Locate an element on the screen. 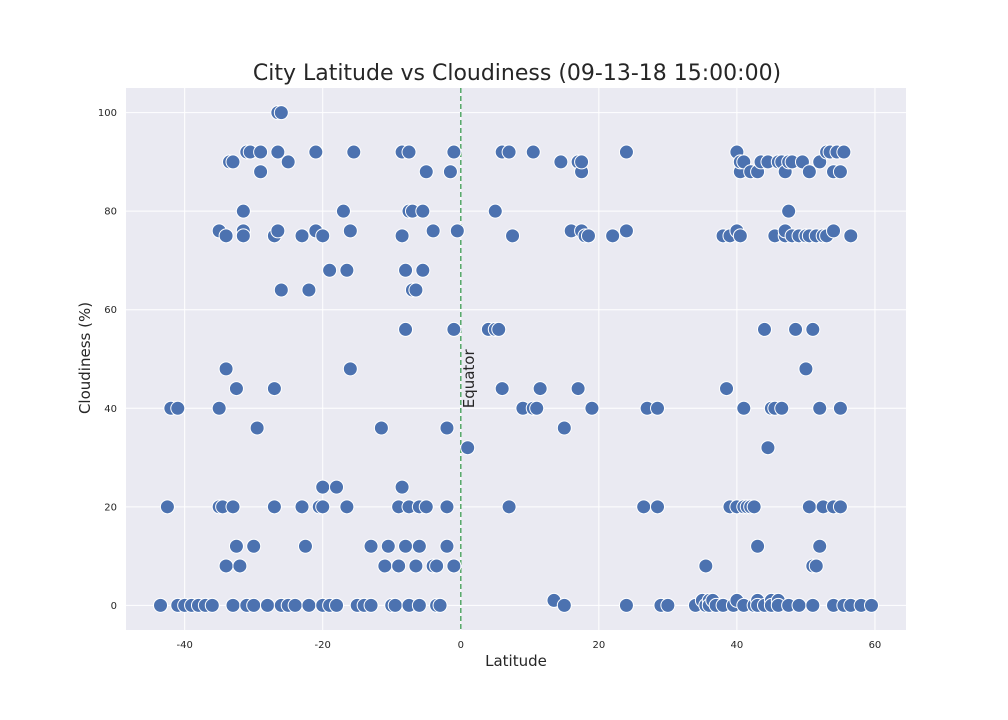  y-tick-label: 0 is located at coordinates (114, 606).